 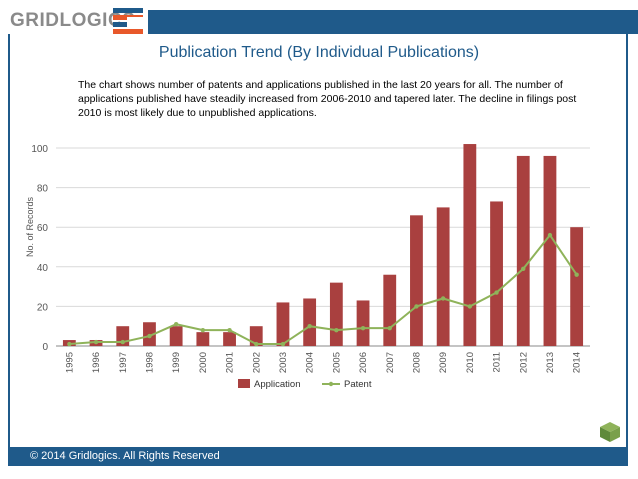 What do you see at coordinates (176, 362) in the screenshot?
I see `x-tick-label: 1999` at bounding box center [176, 362].